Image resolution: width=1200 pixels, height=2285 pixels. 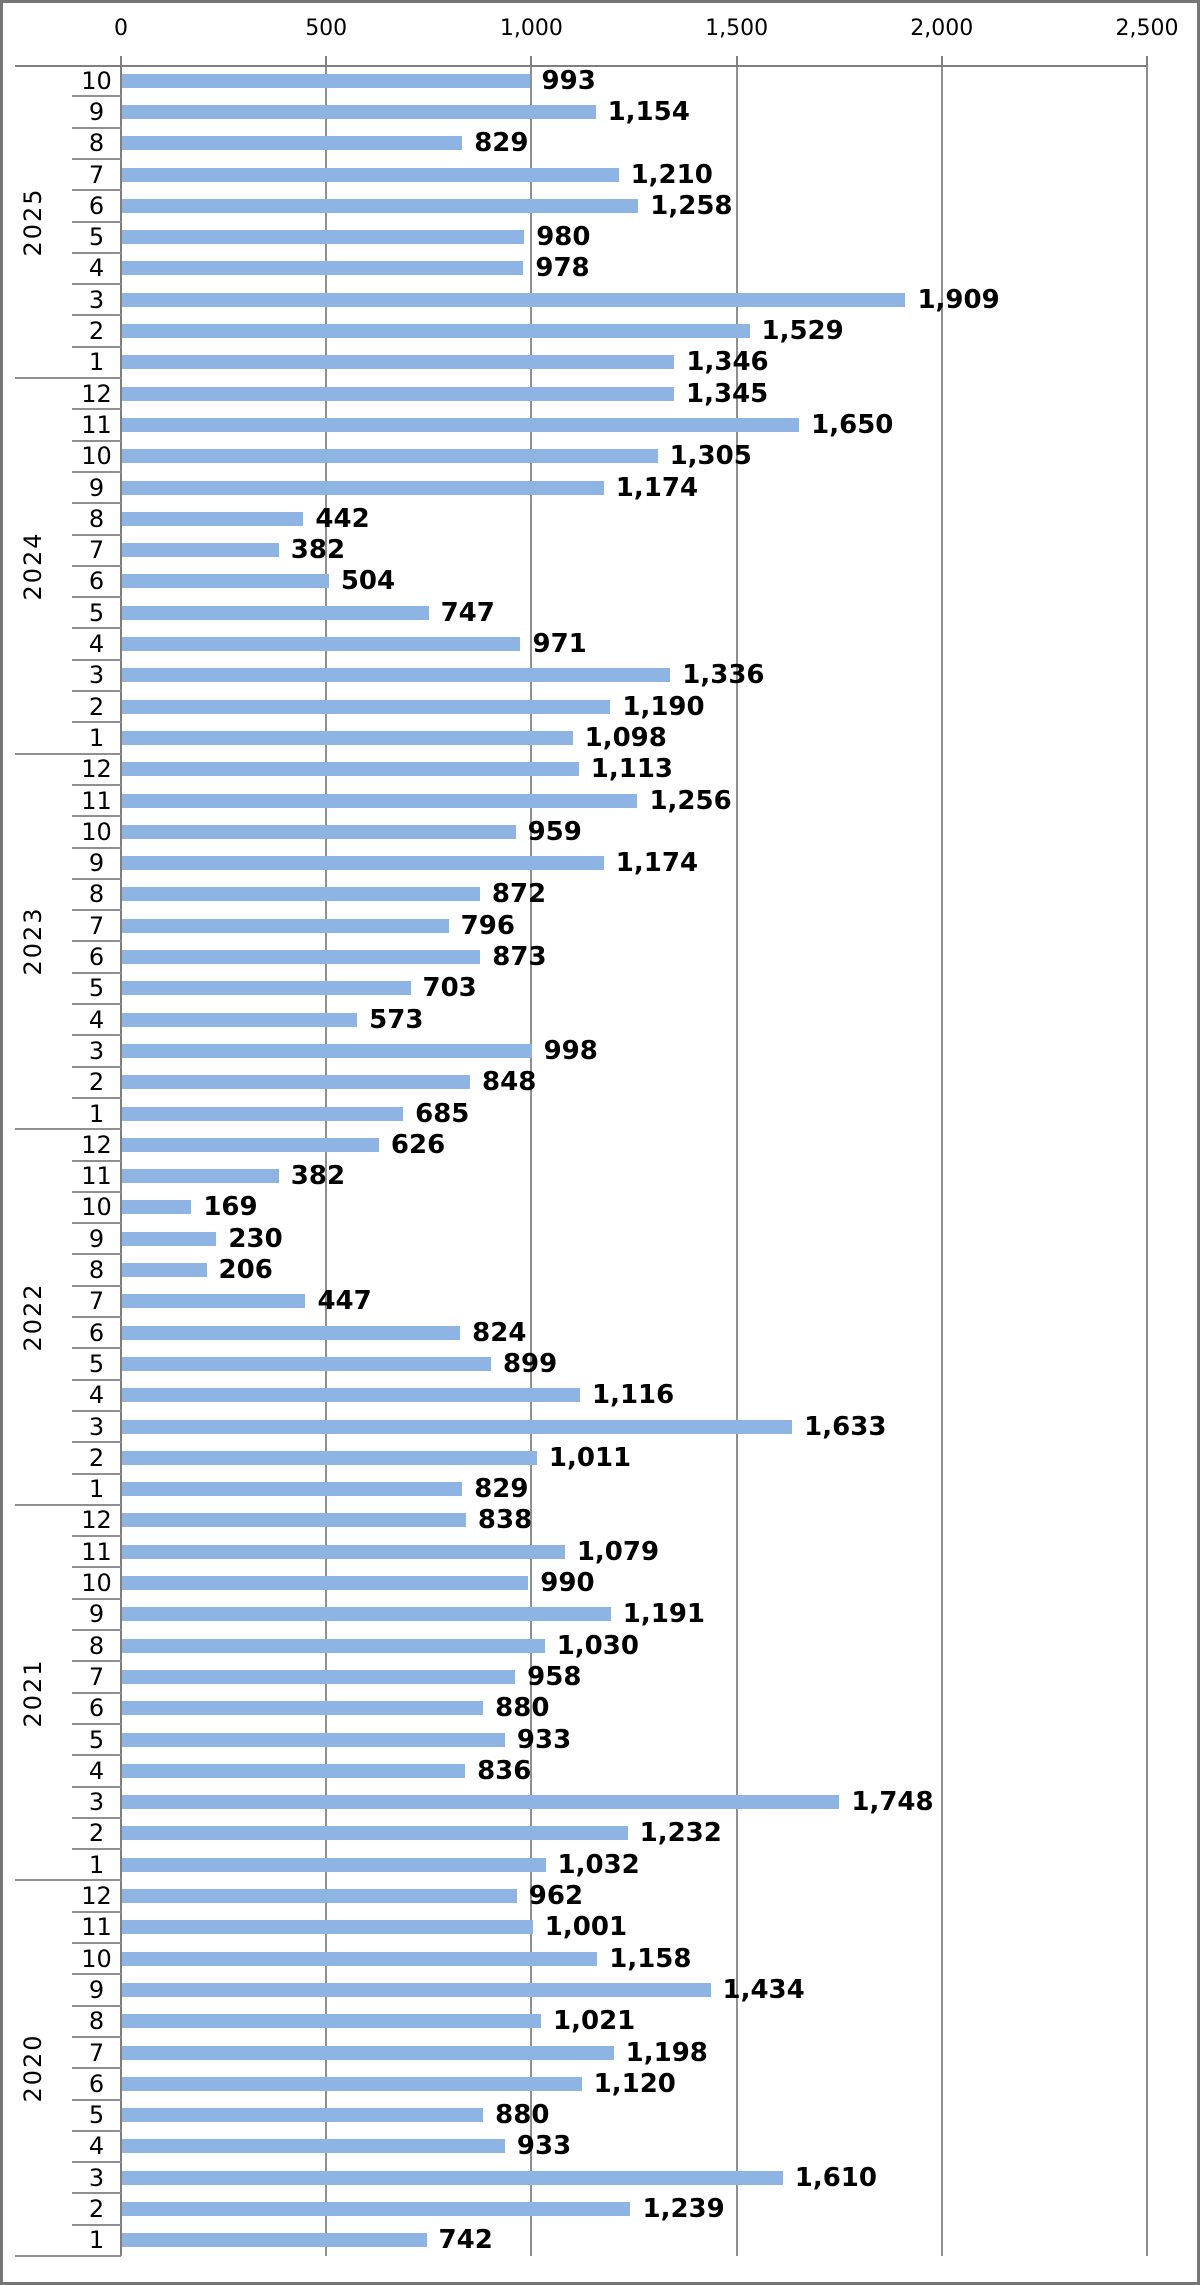 I want to click on bar-value-label: 1,748, so click(x=892, y=1802).